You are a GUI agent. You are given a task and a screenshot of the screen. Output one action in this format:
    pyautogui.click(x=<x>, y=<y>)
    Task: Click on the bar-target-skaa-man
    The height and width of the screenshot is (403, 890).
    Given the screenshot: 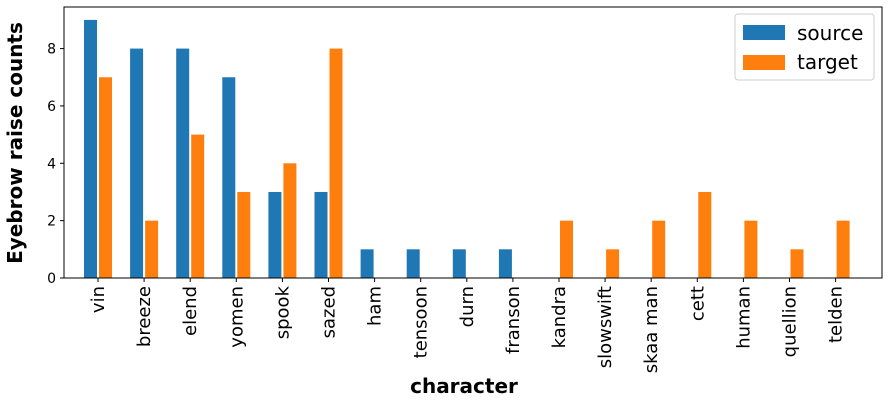 What is the action you would take?
    pyautogui.click(x=659, y=249)
    